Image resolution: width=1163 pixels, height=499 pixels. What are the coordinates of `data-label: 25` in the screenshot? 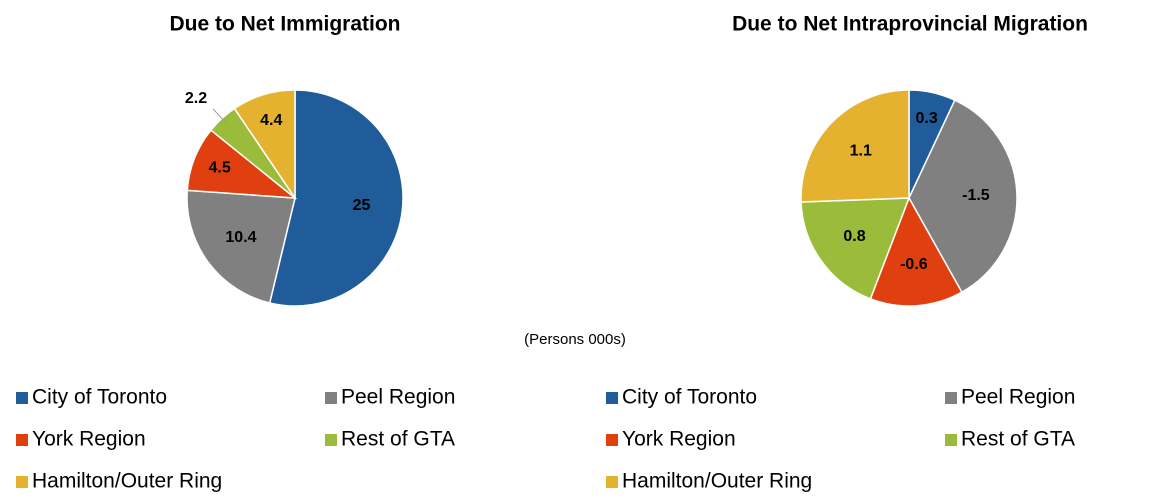 It's located at (362, 205).